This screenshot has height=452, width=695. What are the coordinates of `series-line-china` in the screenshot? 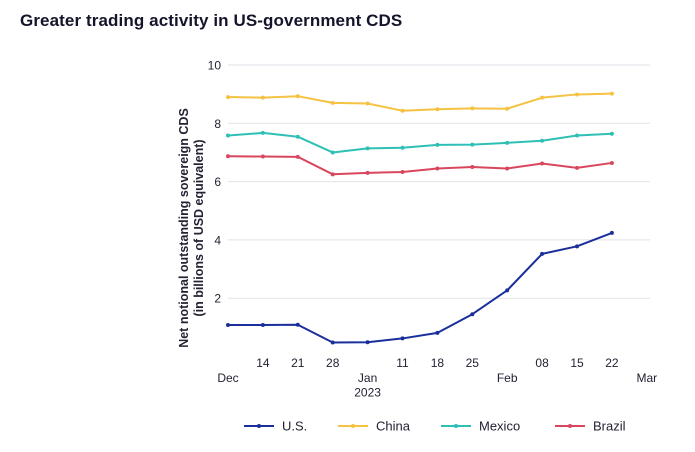 It's located at (420, 102).